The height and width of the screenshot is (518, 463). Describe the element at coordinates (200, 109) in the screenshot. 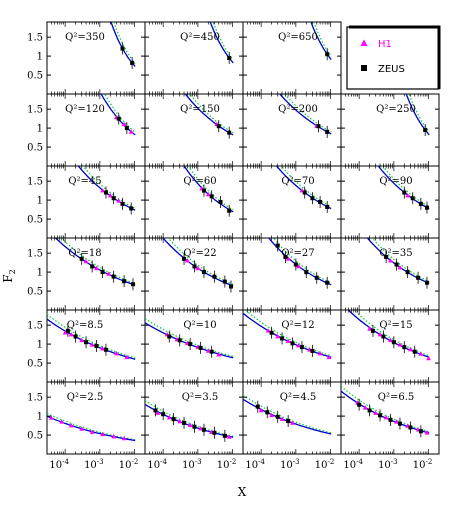

I see `panel-q2-label: Q²=150` at that location.